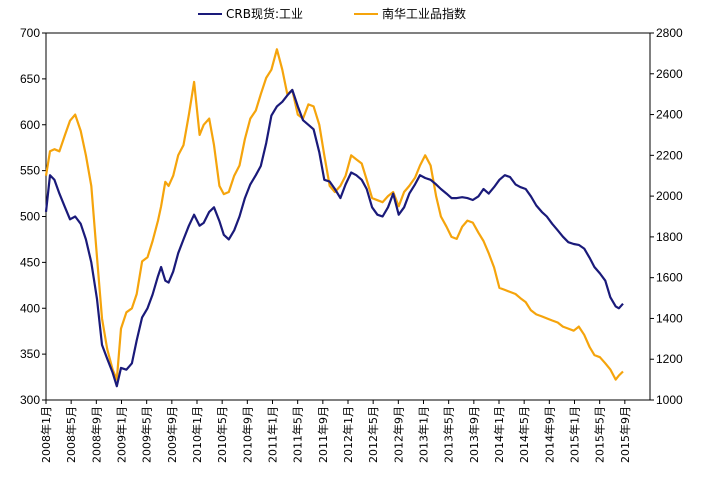  What do you see at coordinates (30, 400) in the screenshot?
I see `left-tick-label: 300` at bounding box center [30, 400].